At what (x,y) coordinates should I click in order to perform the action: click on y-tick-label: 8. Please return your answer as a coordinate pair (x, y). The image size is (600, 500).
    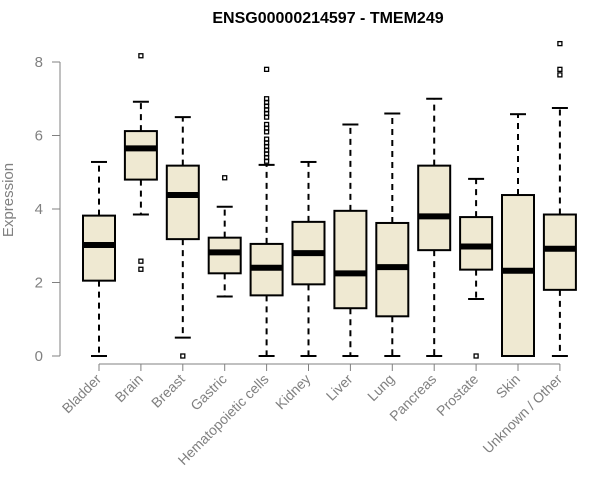
    Looking at the image, I should click on (39, 62).